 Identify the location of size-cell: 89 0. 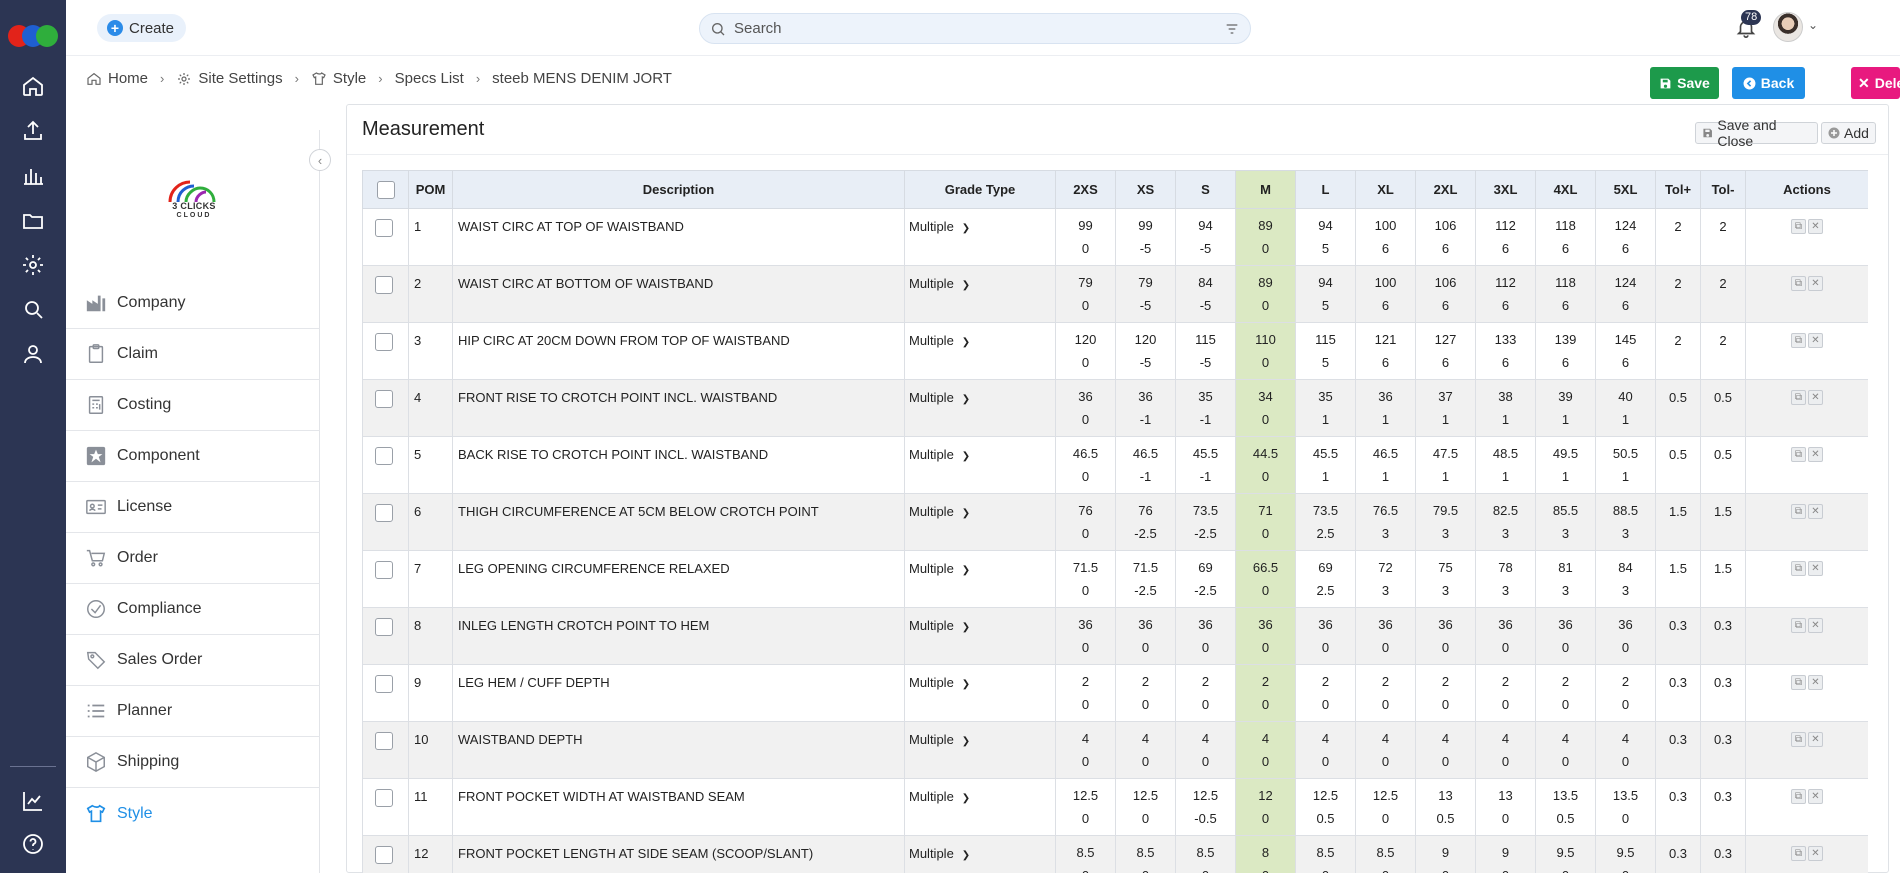
(1265, 294).